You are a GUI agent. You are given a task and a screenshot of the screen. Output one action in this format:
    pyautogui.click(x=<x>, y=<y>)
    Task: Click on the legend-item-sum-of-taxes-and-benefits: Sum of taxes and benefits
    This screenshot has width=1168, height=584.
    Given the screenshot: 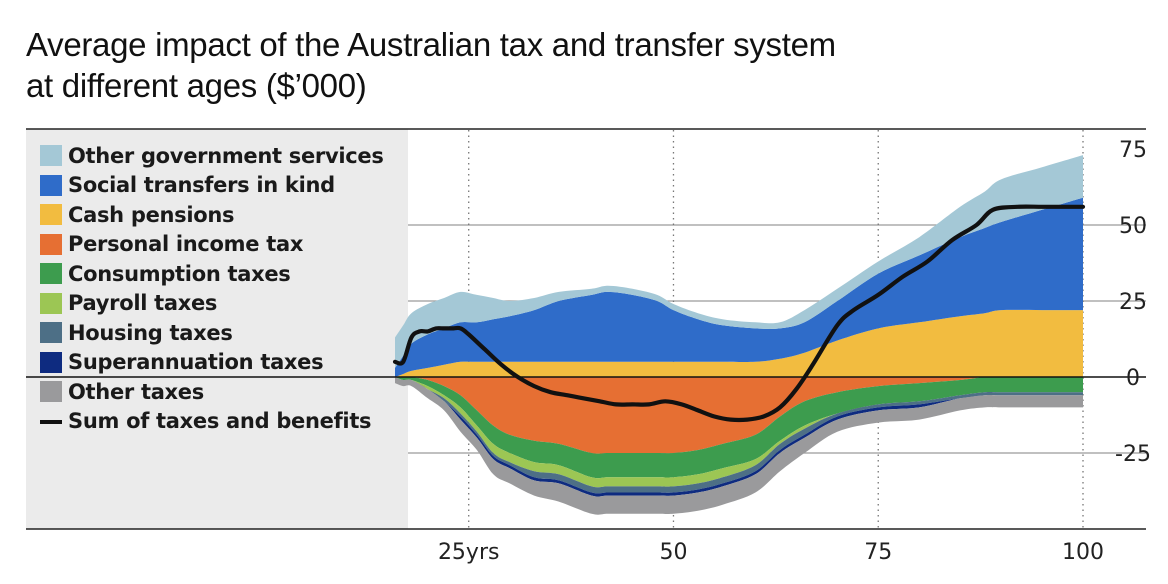 What is the action you would take?
    pyautogui.click(x=212, y=422)
    